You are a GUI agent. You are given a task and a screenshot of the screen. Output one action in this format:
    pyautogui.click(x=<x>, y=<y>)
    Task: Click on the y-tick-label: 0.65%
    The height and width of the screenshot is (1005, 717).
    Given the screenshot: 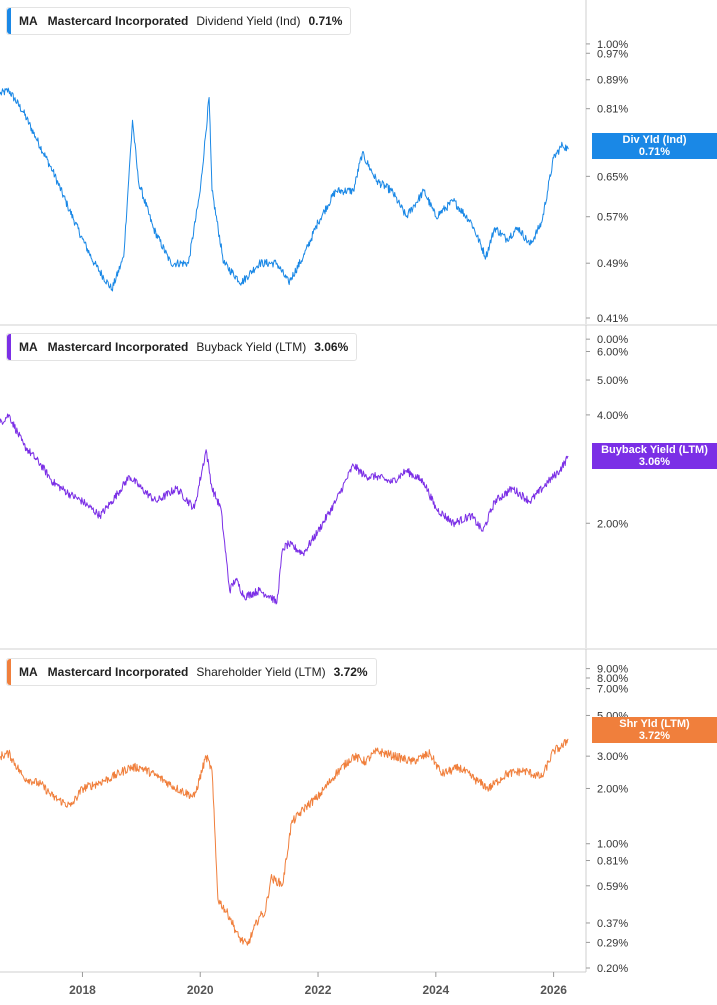 What is the action you would take?
    pyautogui.click(x=612, y=177)
    